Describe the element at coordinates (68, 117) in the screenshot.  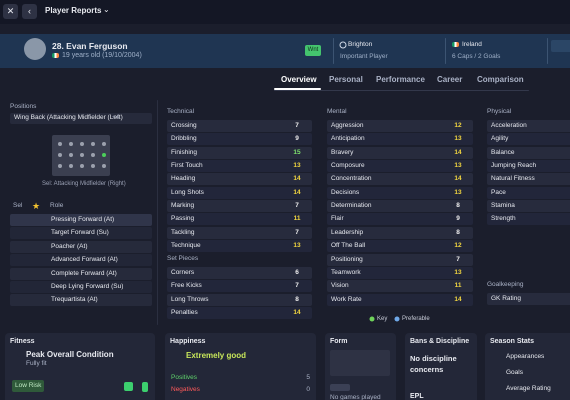
I see `position-text: Wing Back (Attacking Midfielder (Left)` at that location.